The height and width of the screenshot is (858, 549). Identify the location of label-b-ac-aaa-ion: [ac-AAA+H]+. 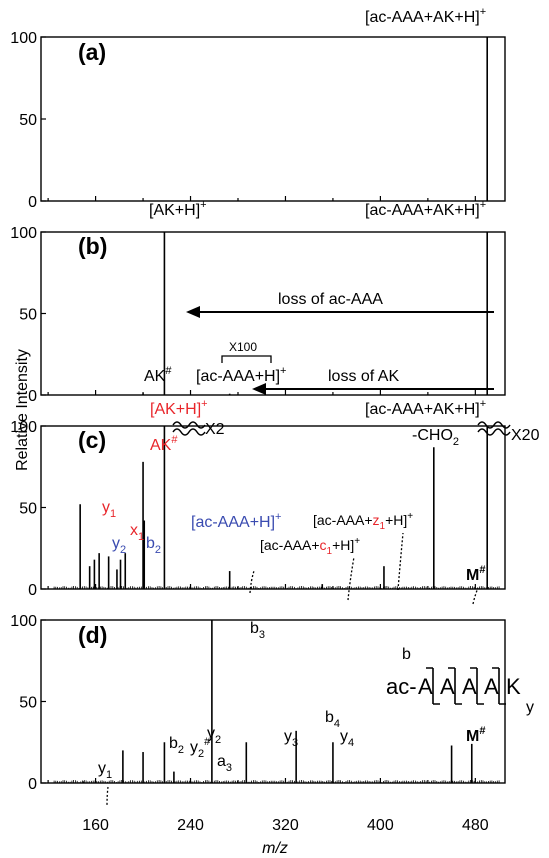
(241, 375).